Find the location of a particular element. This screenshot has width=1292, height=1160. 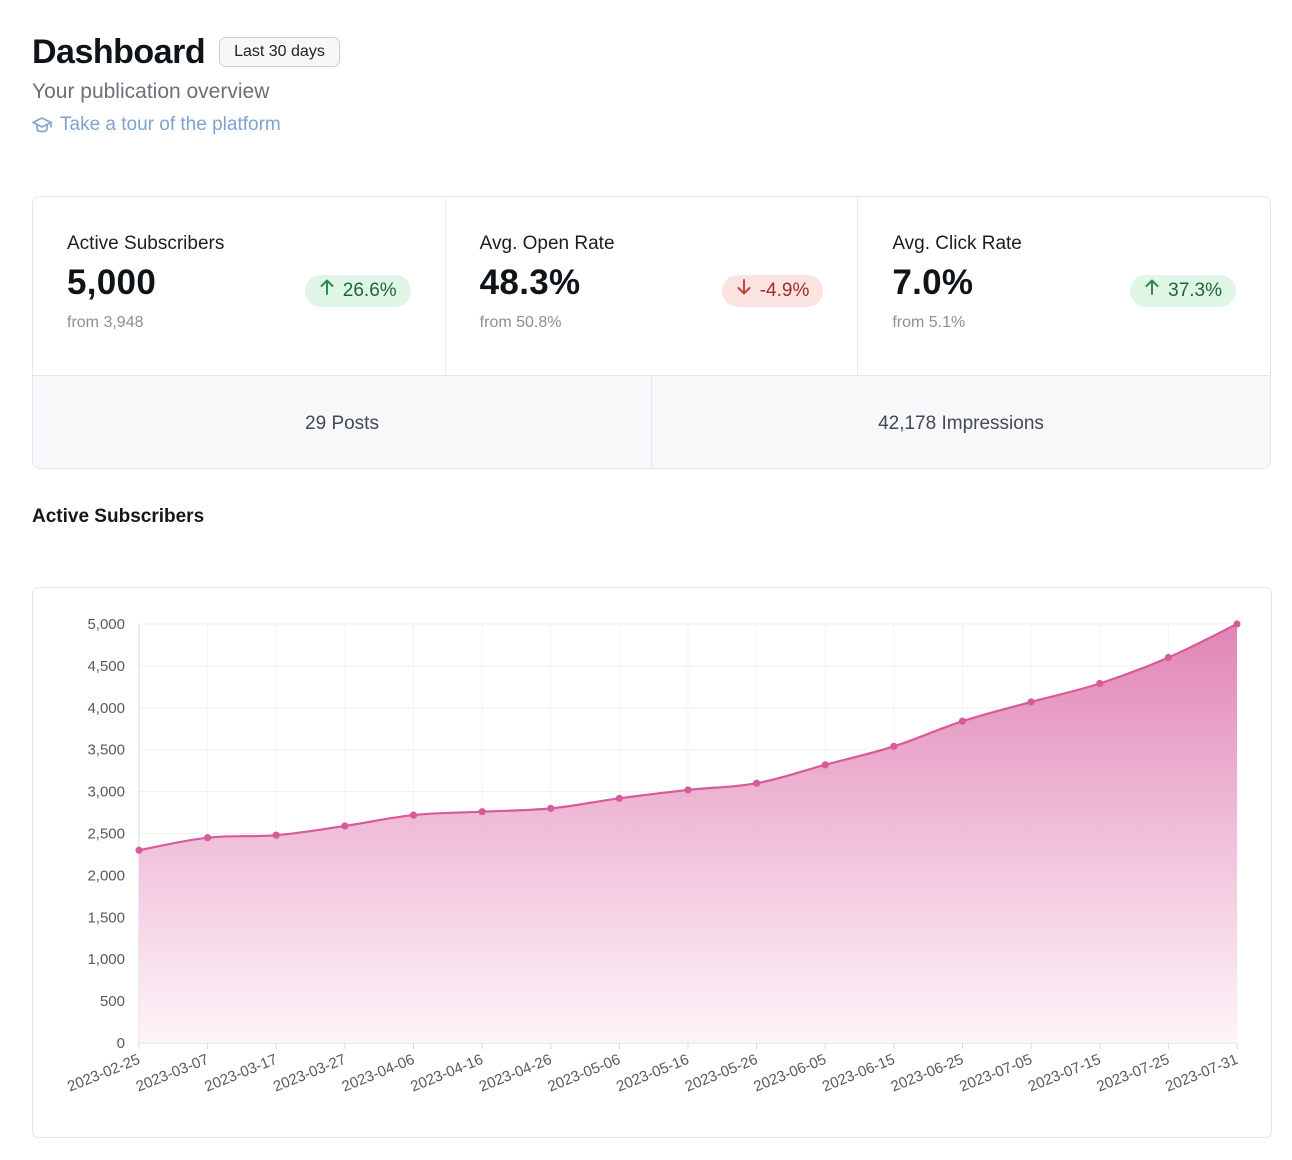

tour-link-label: Take a tour of the platform is located at coordinates (170, 124).